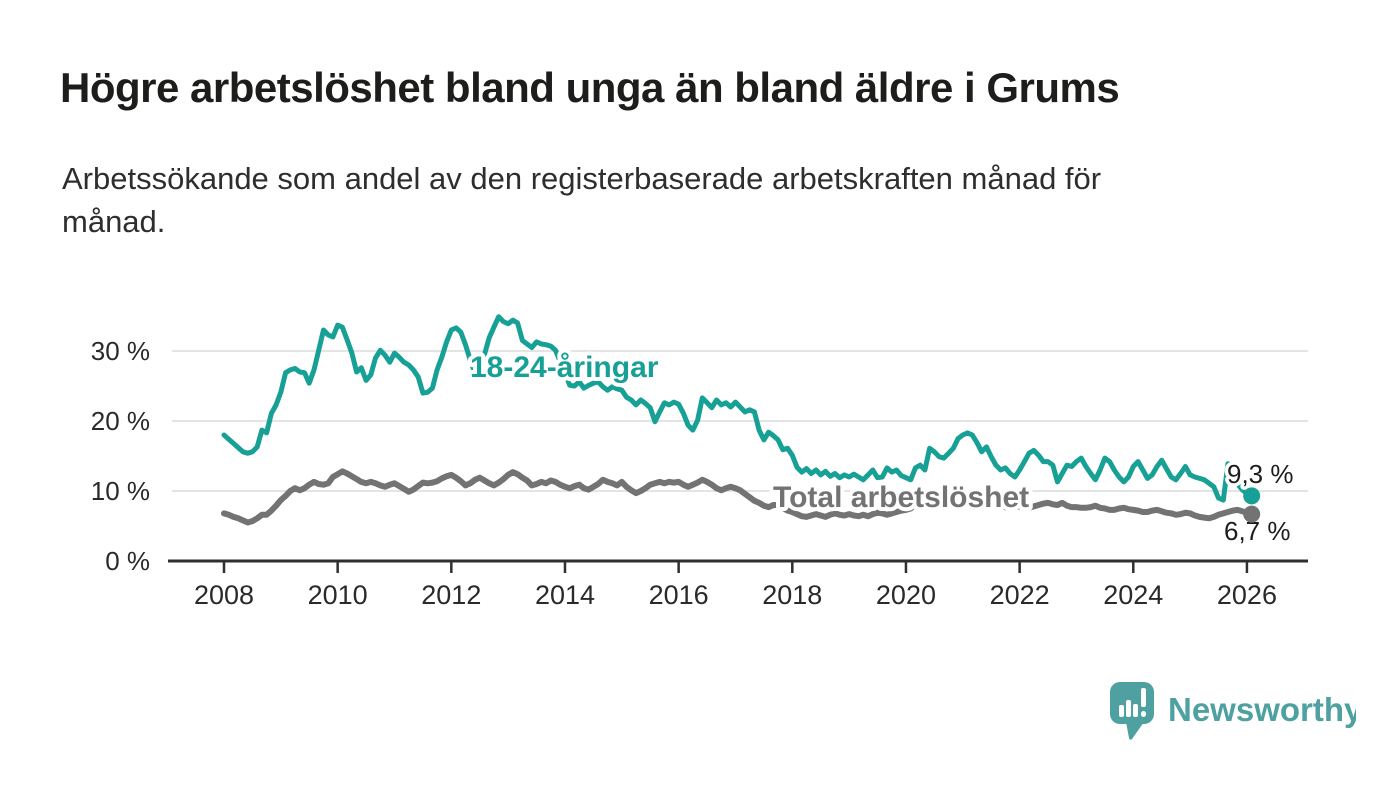  What do you see at coordinates (451, 595) in the screenshot?
I see `x-tick-label-2012: 2012` at bounding box center [451, 595].